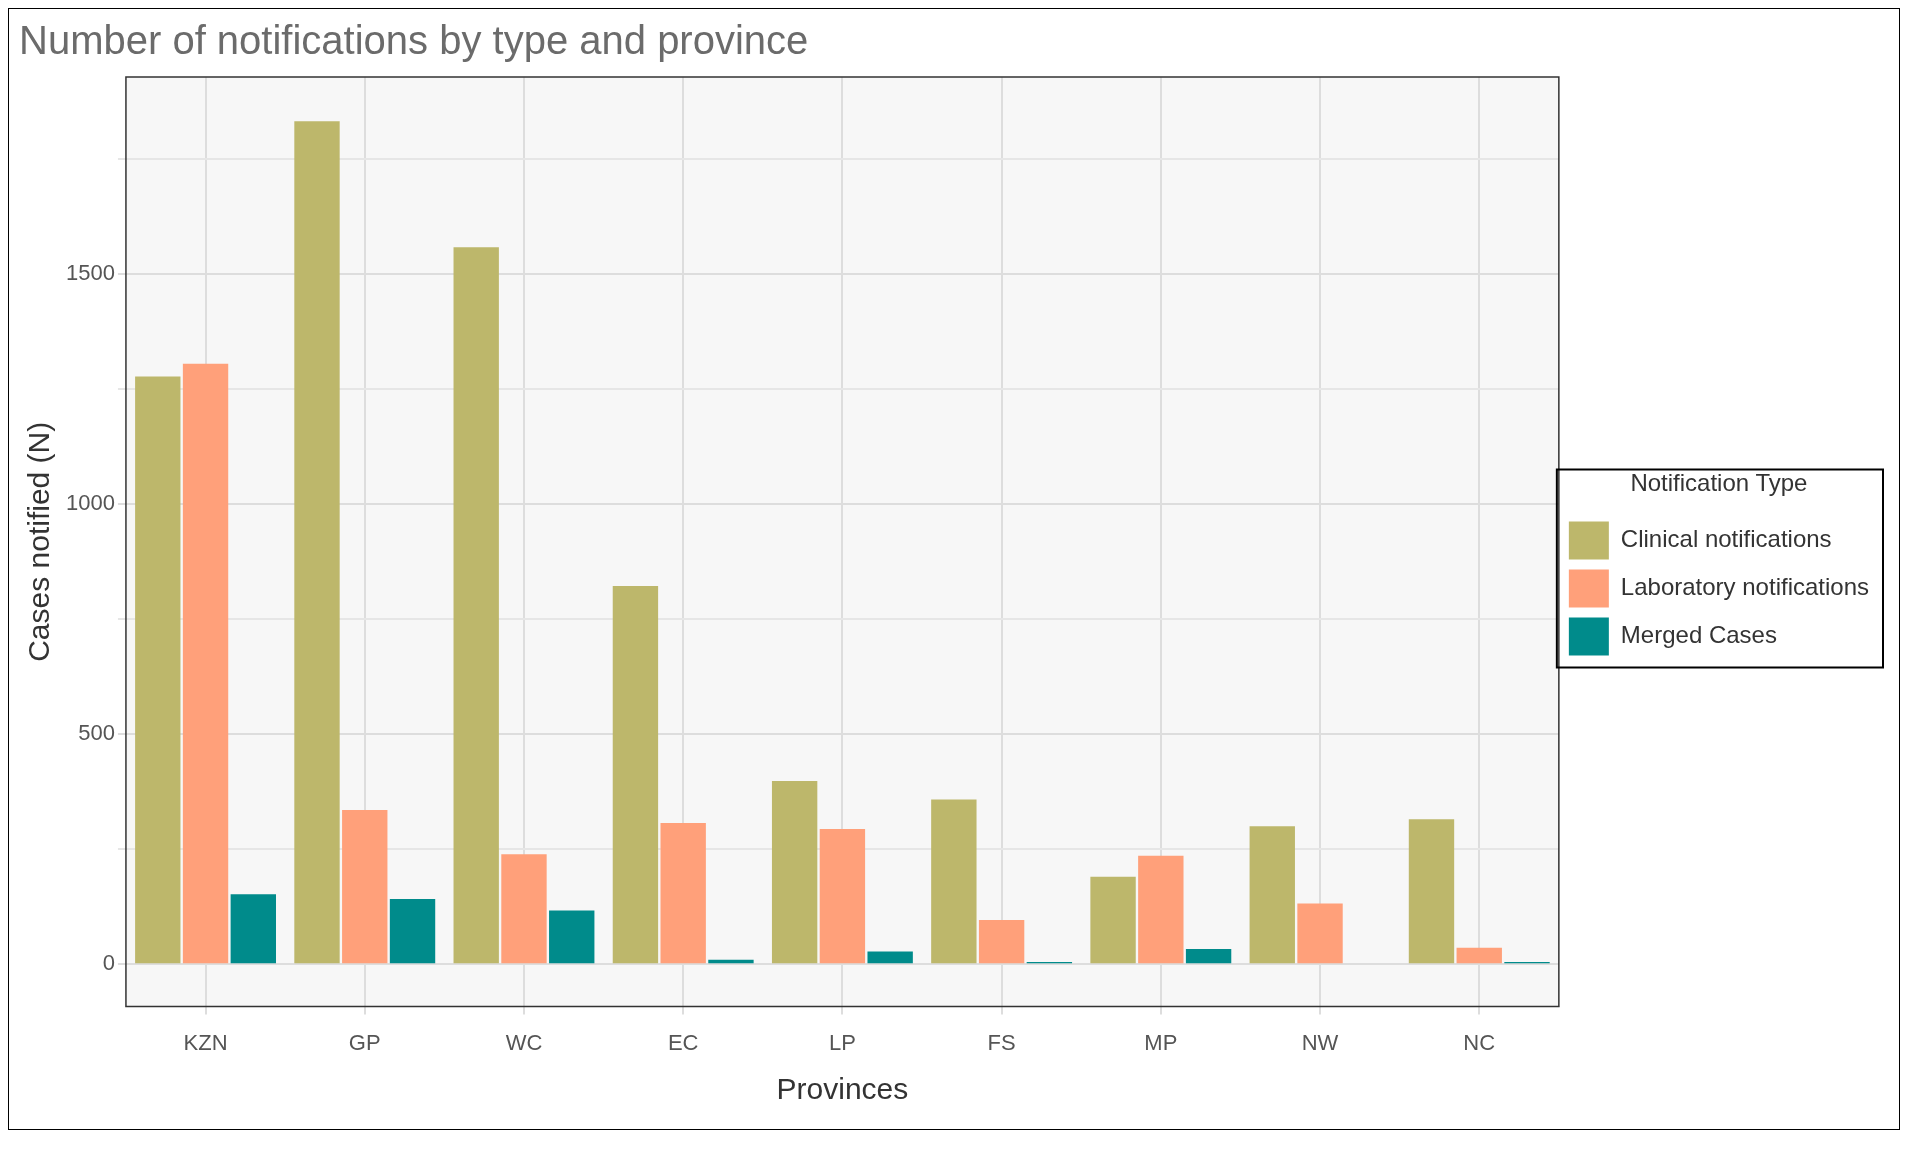 This screenshot has height=1154, width=1925. I want to click on x-tick-label: EC, so click(683, 1042).